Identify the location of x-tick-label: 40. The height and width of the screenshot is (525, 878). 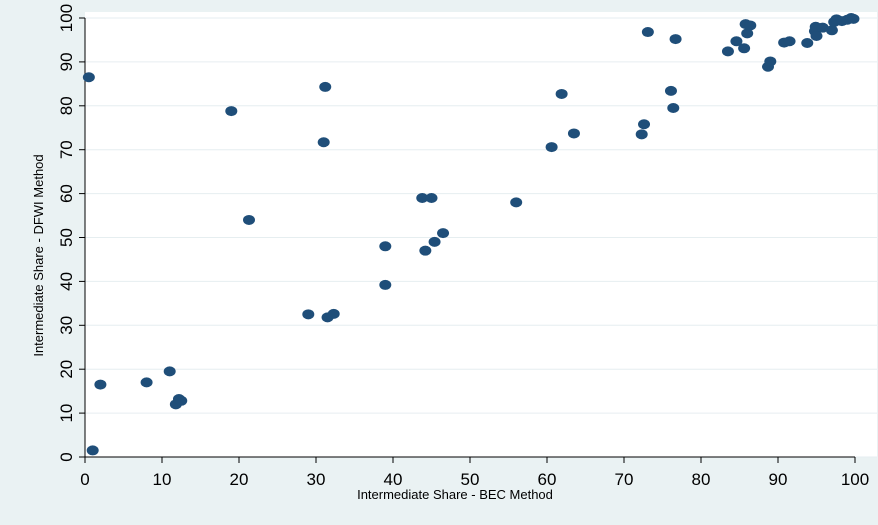
(393, 479).